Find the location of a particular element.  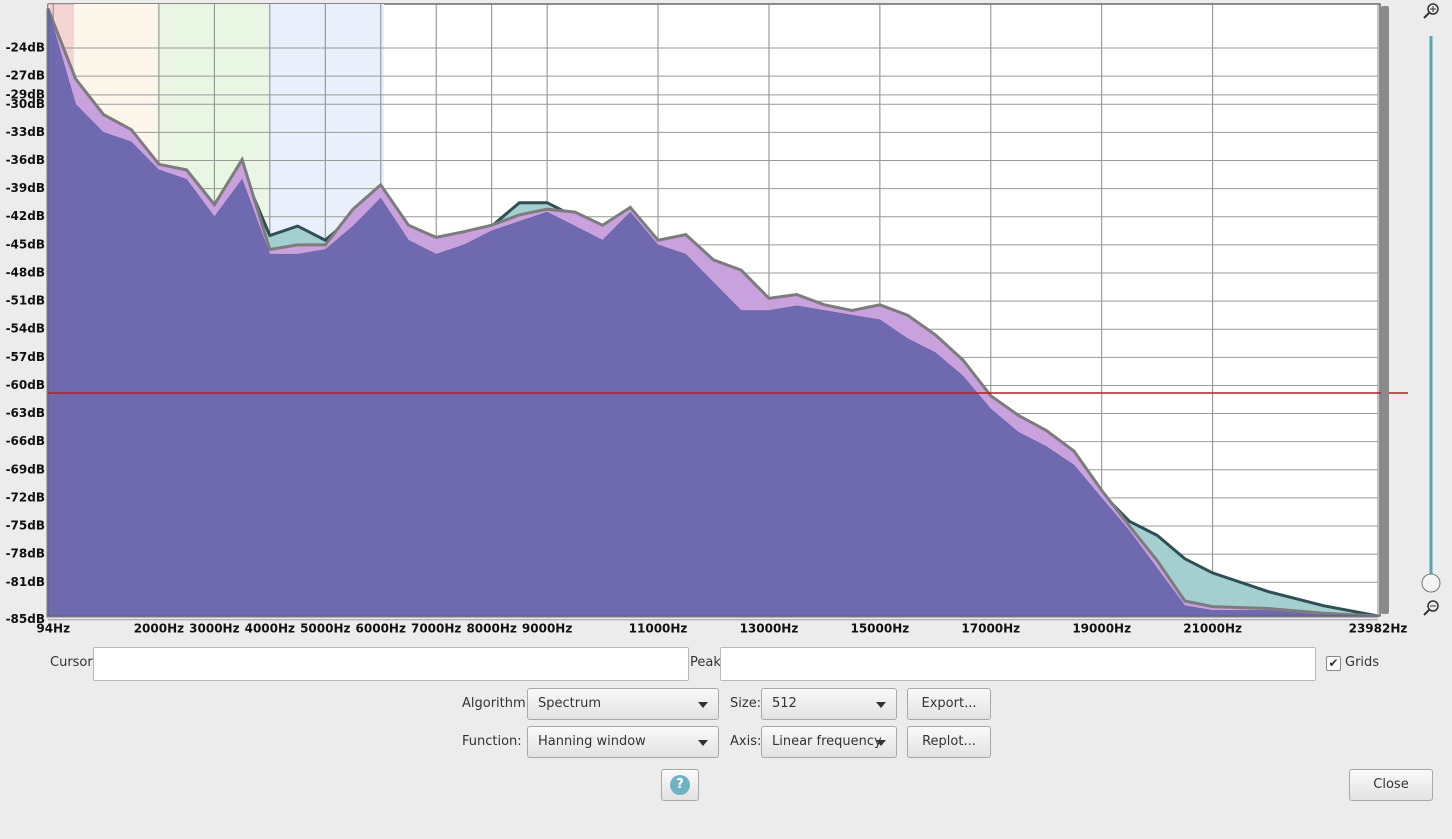

zoom-in-icon is located at coordinates (1431, 11).